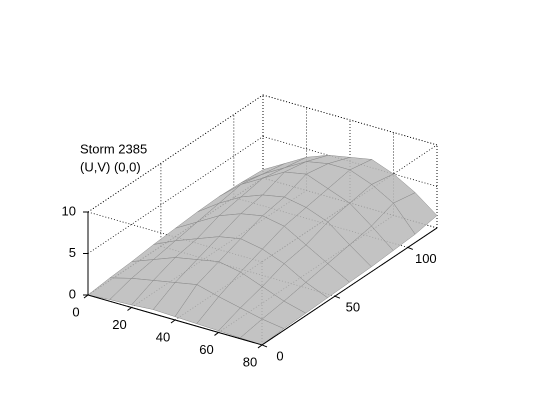 This screenshot has width=533, height=400. Describe the element at coordinates (69, 210) in the screenshot. I see `z-tick-label: 10` at that location.